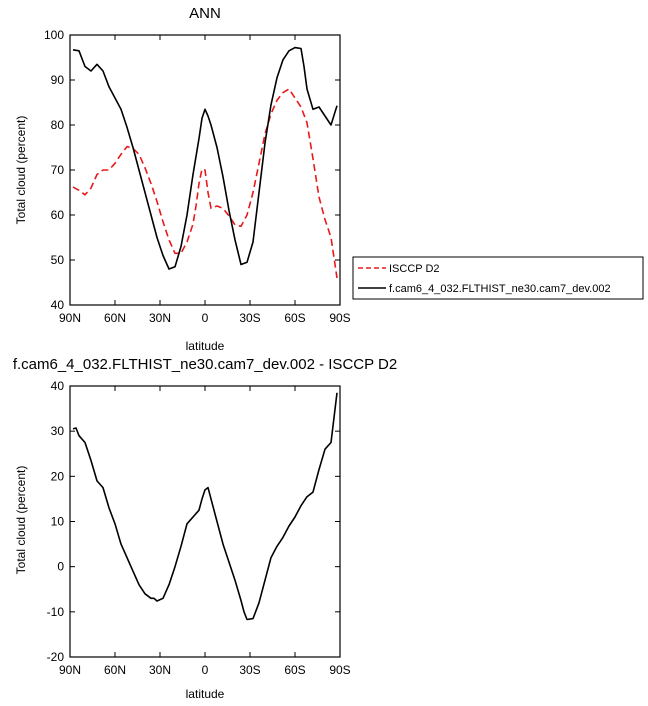 This screenshot has height=706, width=648. What do you see at coordinates (21, 170) in the screenshot?
I see `top-y-axis-label: Total cloud (percent)` at bounding box center [21, 170].